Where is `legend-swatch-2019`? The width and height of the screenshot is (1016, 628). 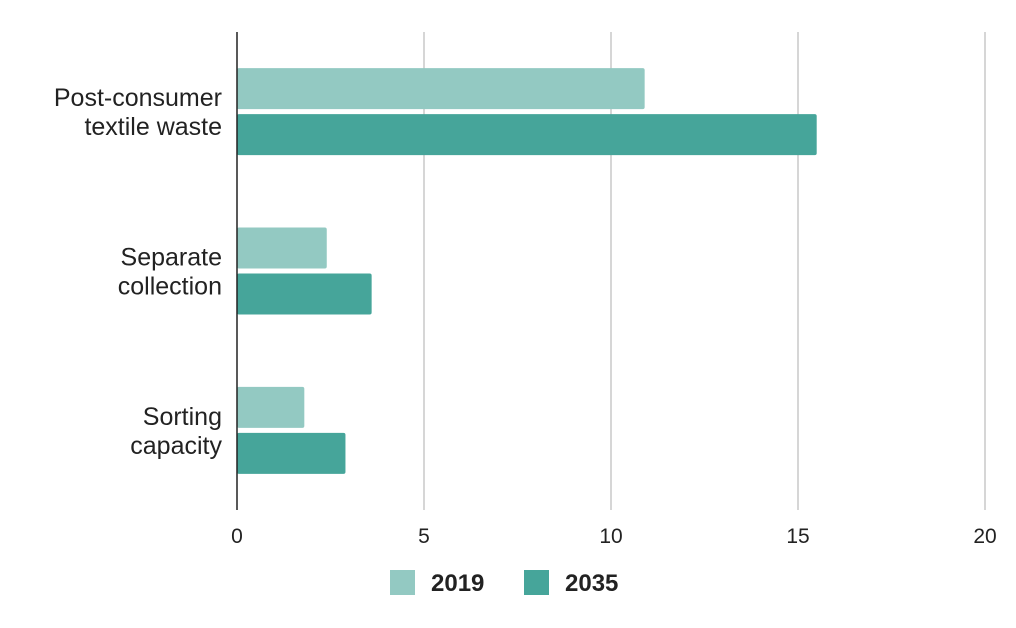 legend-swatch-2019 is located at coordinates (402, 582).